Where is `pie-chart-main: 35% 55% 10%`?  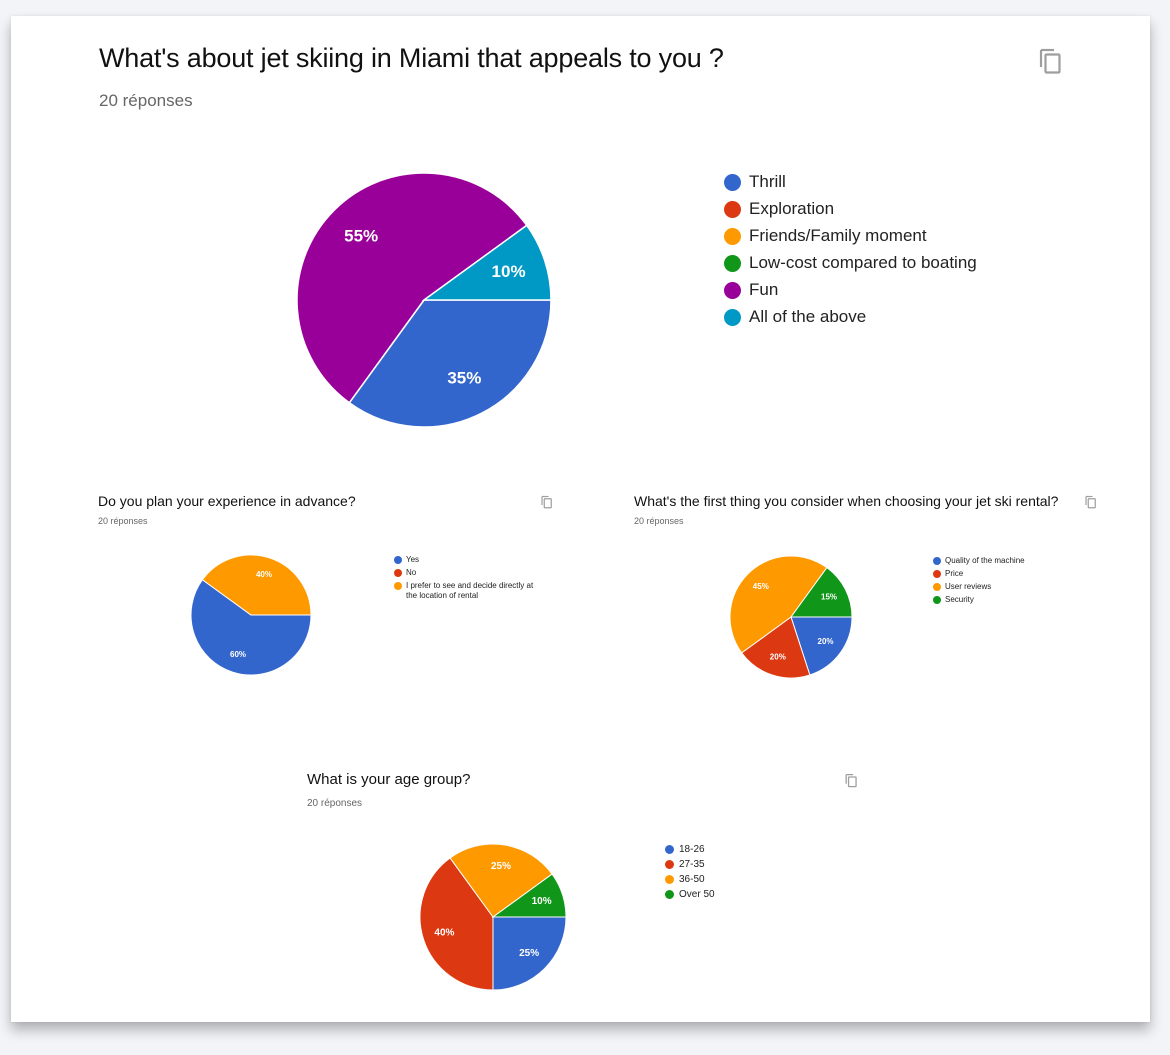
pie-chart-main: 35% 55% 10% is located at coordinates (424, 300).